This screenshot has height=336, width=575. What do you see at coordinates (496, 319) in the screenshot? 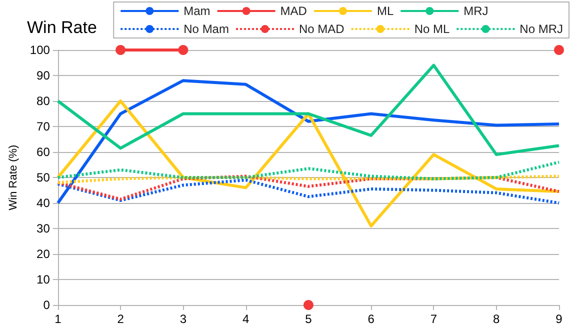
I see `x-tick-label: 8` at bounding box center [496, 319].